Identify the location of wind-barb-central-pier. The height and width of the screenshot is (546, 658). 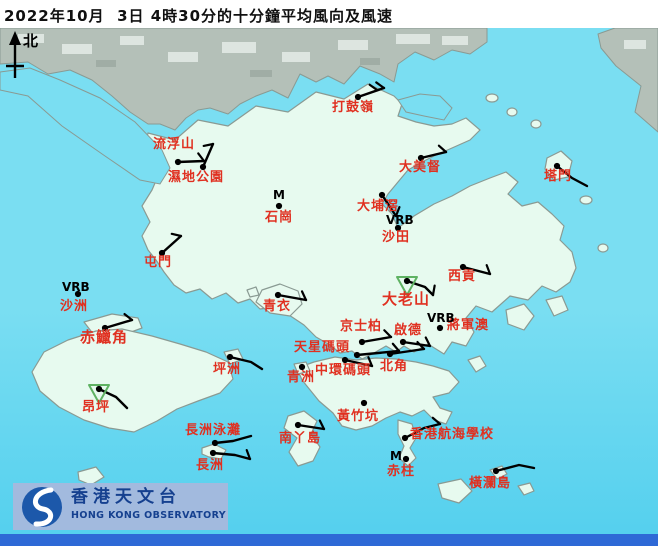
(358, 363).